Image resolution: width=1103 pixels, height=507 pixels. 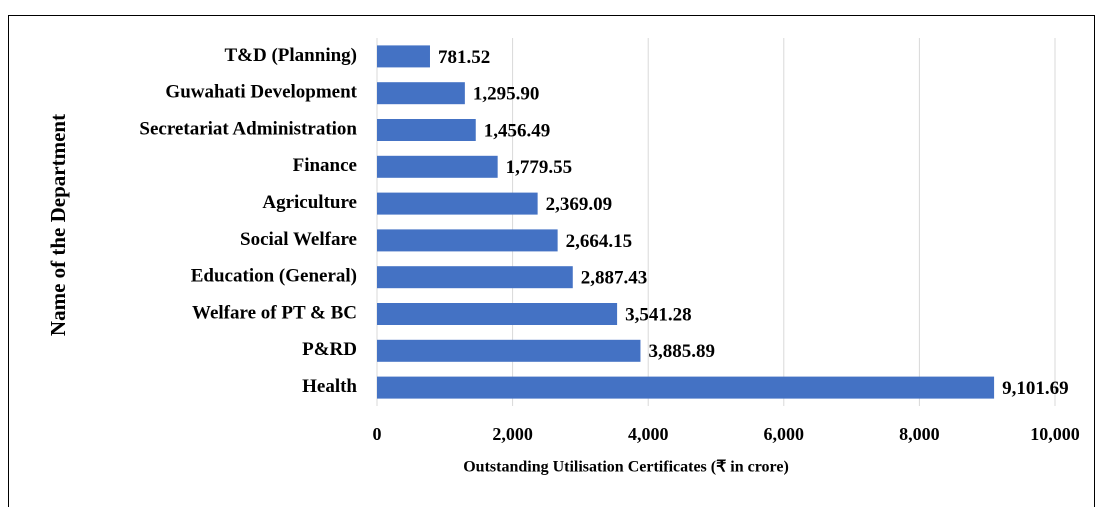 What do you see at coordinates (658, 314) in the screenshot?
I see `data-label: 3,541.28` at bounding box center [658, 314].